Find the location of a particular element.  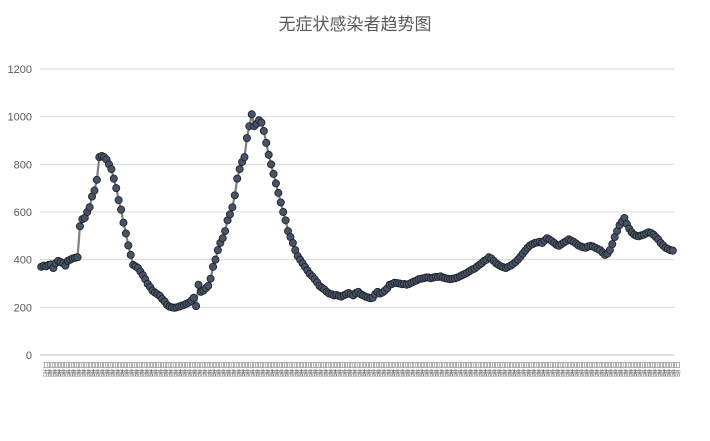

y-tick-label: 400 is located at coordinates (23, 261).